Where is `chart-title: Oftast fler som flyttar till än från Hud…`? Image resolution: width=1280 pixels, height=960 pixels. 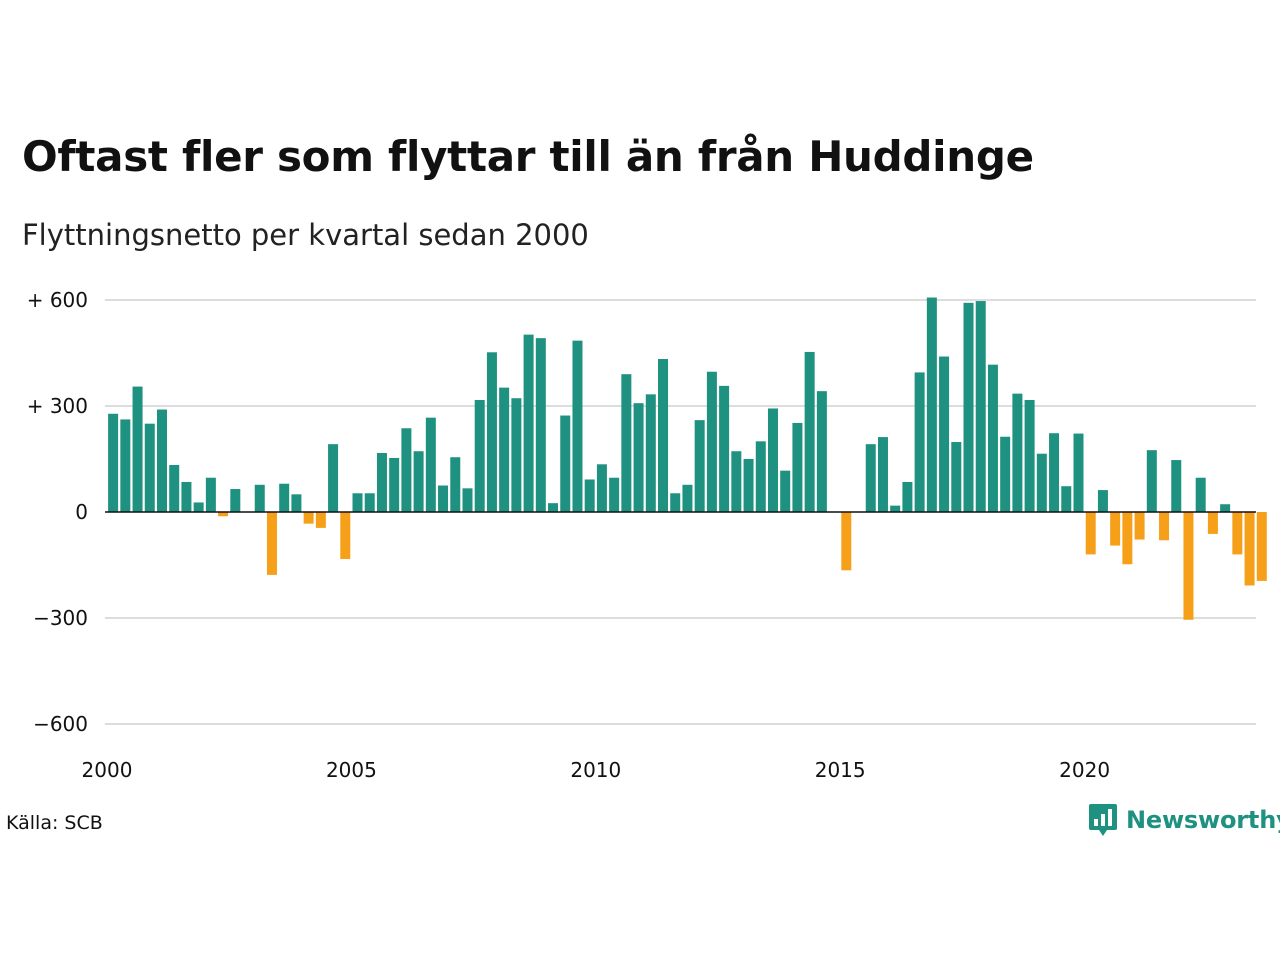
chart-title: Oftast fler som flyttar till än från Hud… is located at coordinates (528, 156).